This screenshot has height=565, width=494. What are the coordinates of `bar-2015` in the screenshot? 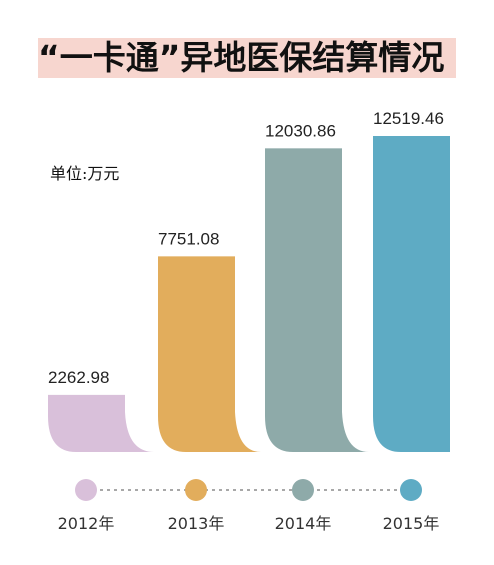 It's located at (411, 294).